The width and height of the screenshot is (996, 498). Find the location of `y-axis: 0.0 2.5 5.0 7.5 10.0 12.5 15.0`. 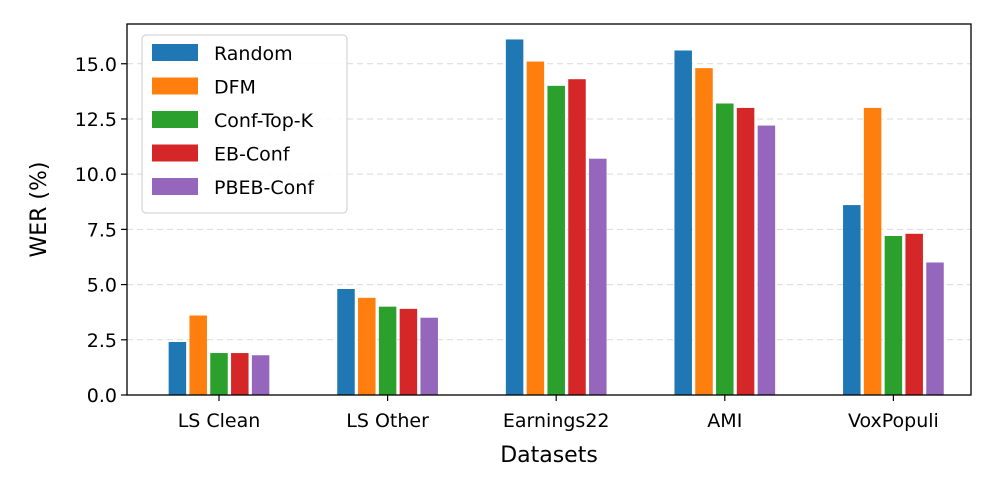

y-axis: 0.0 2.5 5.0 7.5 10.0 12.5 15.0 is located at coordinates (101, 230).